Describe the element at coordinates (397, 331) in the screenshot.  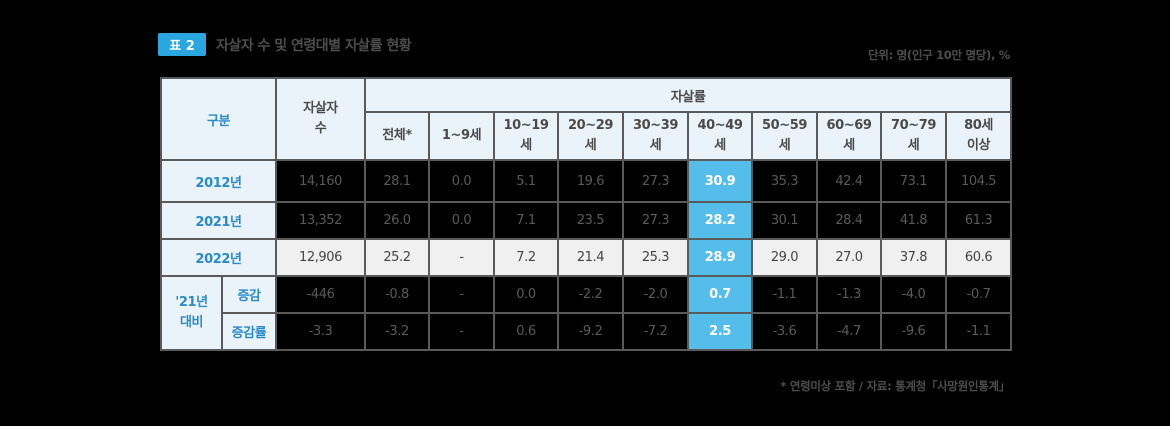
I see `rate-cell: -3.2` at that location.